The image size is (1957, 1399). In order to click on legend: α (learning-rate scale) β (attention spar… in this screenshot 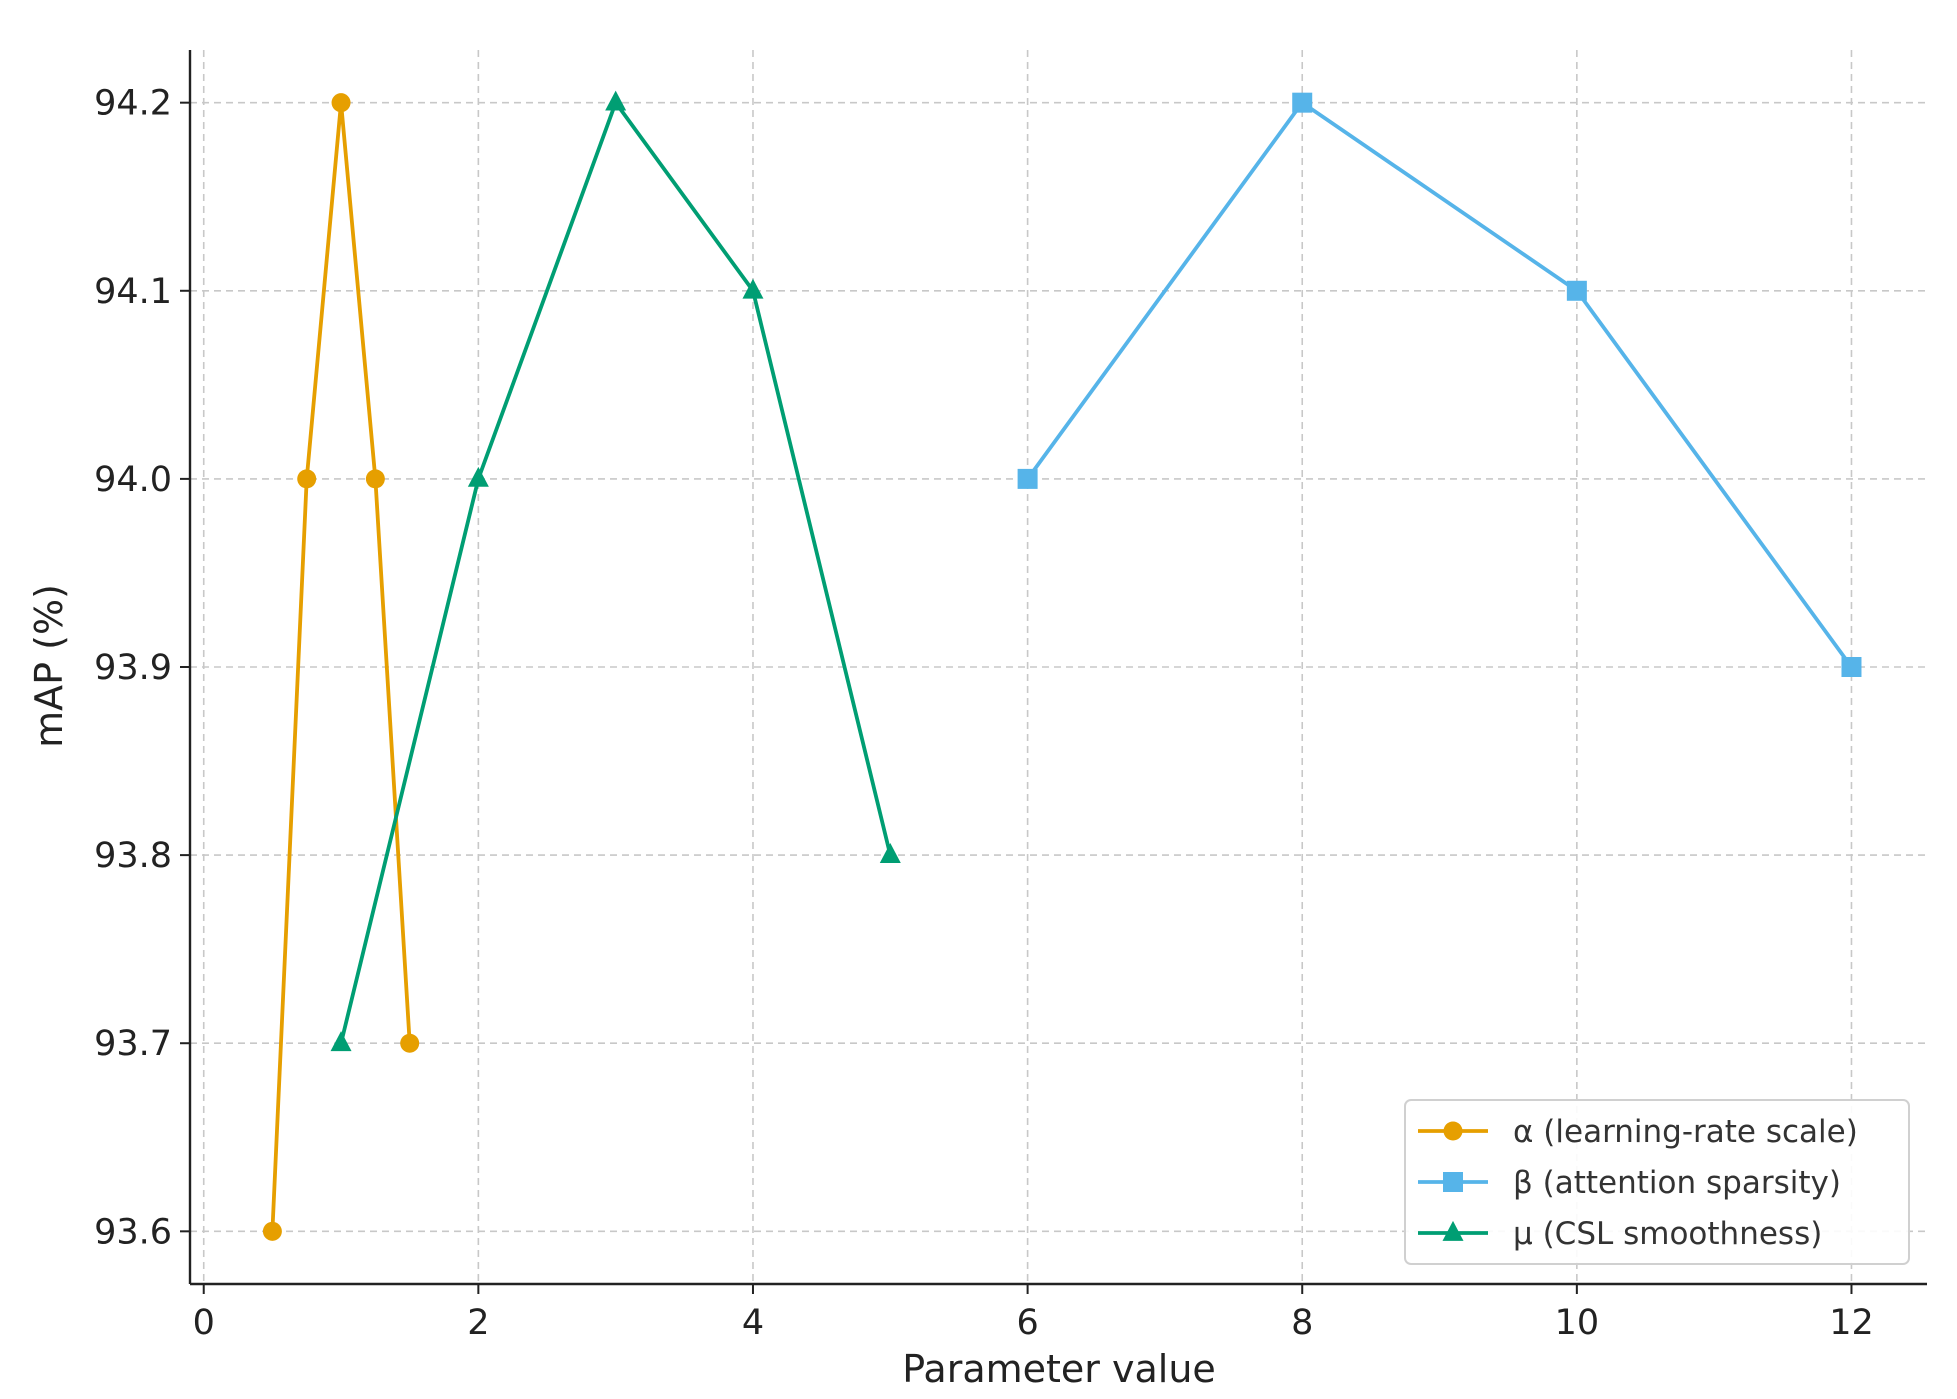, I will do `click(1657, 1182)`.